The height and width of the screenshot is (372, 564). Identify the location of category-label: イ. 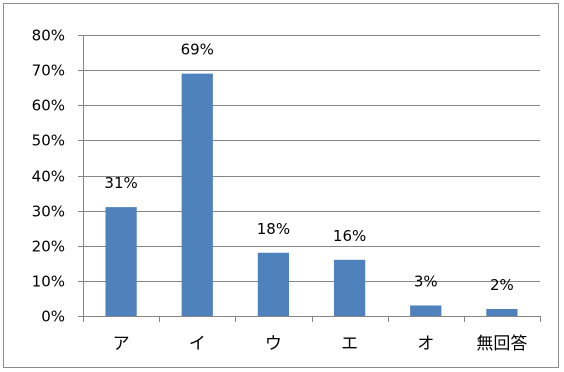
(197, 344).